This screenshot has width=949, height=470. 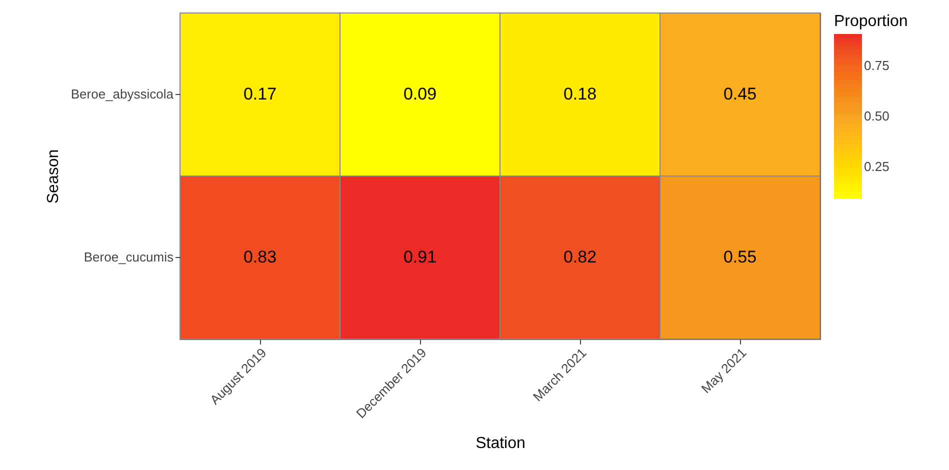 What do you see at coordinates (501, 443) in the screenshot?
I see `x-axis-title: Station` at bounding box center [501, 443].